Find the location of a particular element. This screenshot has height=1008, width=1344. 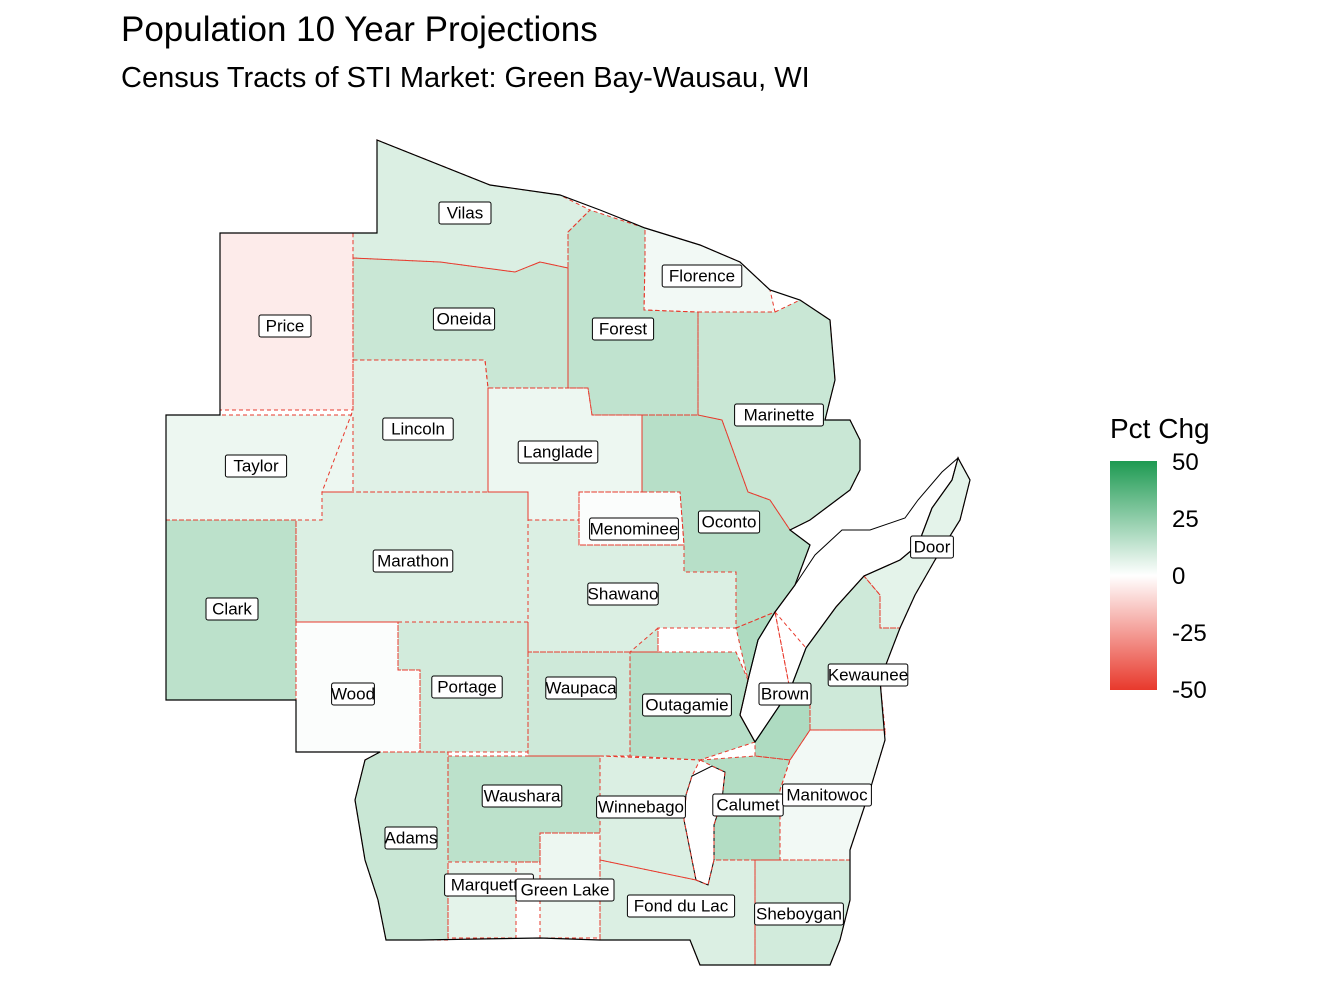

county-label-waupaca: Waupaca is located at coordinates (581, 688).